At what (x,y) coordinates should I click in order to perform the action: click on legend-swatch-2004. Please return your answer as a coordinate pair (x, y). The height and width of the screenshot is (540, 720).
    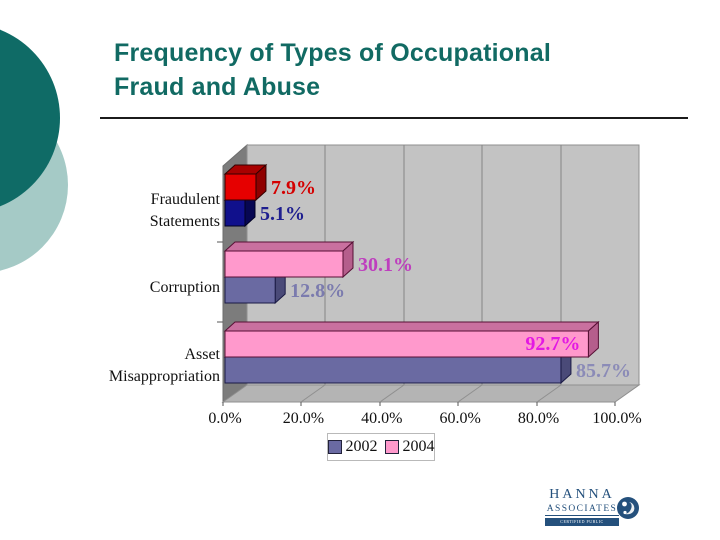
    Looking at the image, I should click on (391, 447).